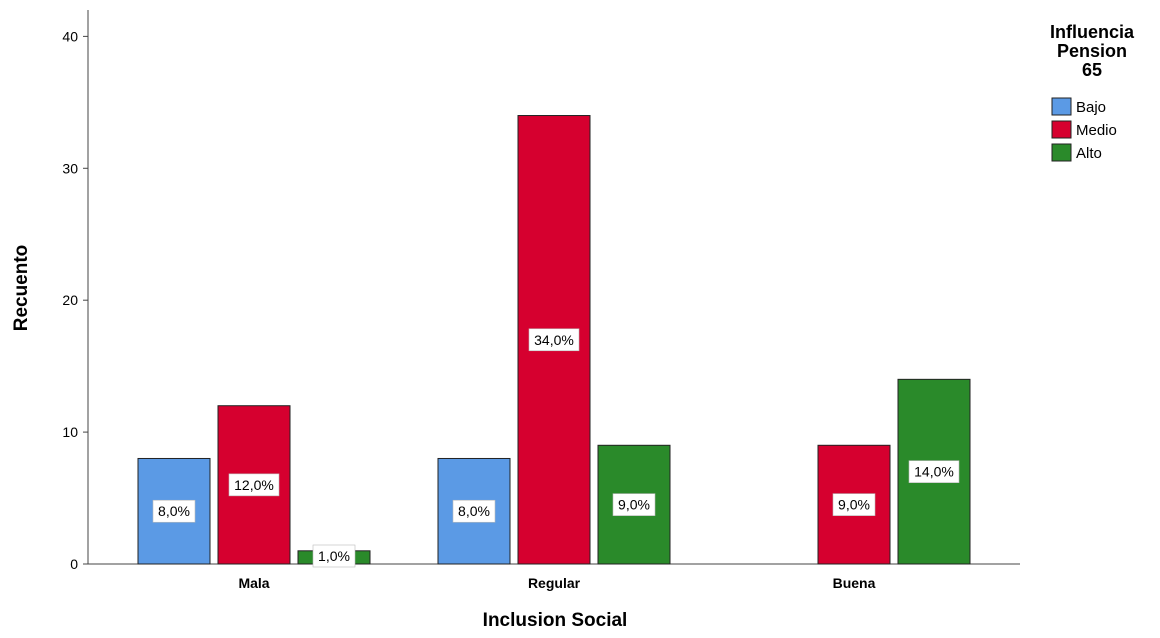  Describe the element at coordinates (70, 432) in the screenshot. I see `y-tick-label: 10` at that location.